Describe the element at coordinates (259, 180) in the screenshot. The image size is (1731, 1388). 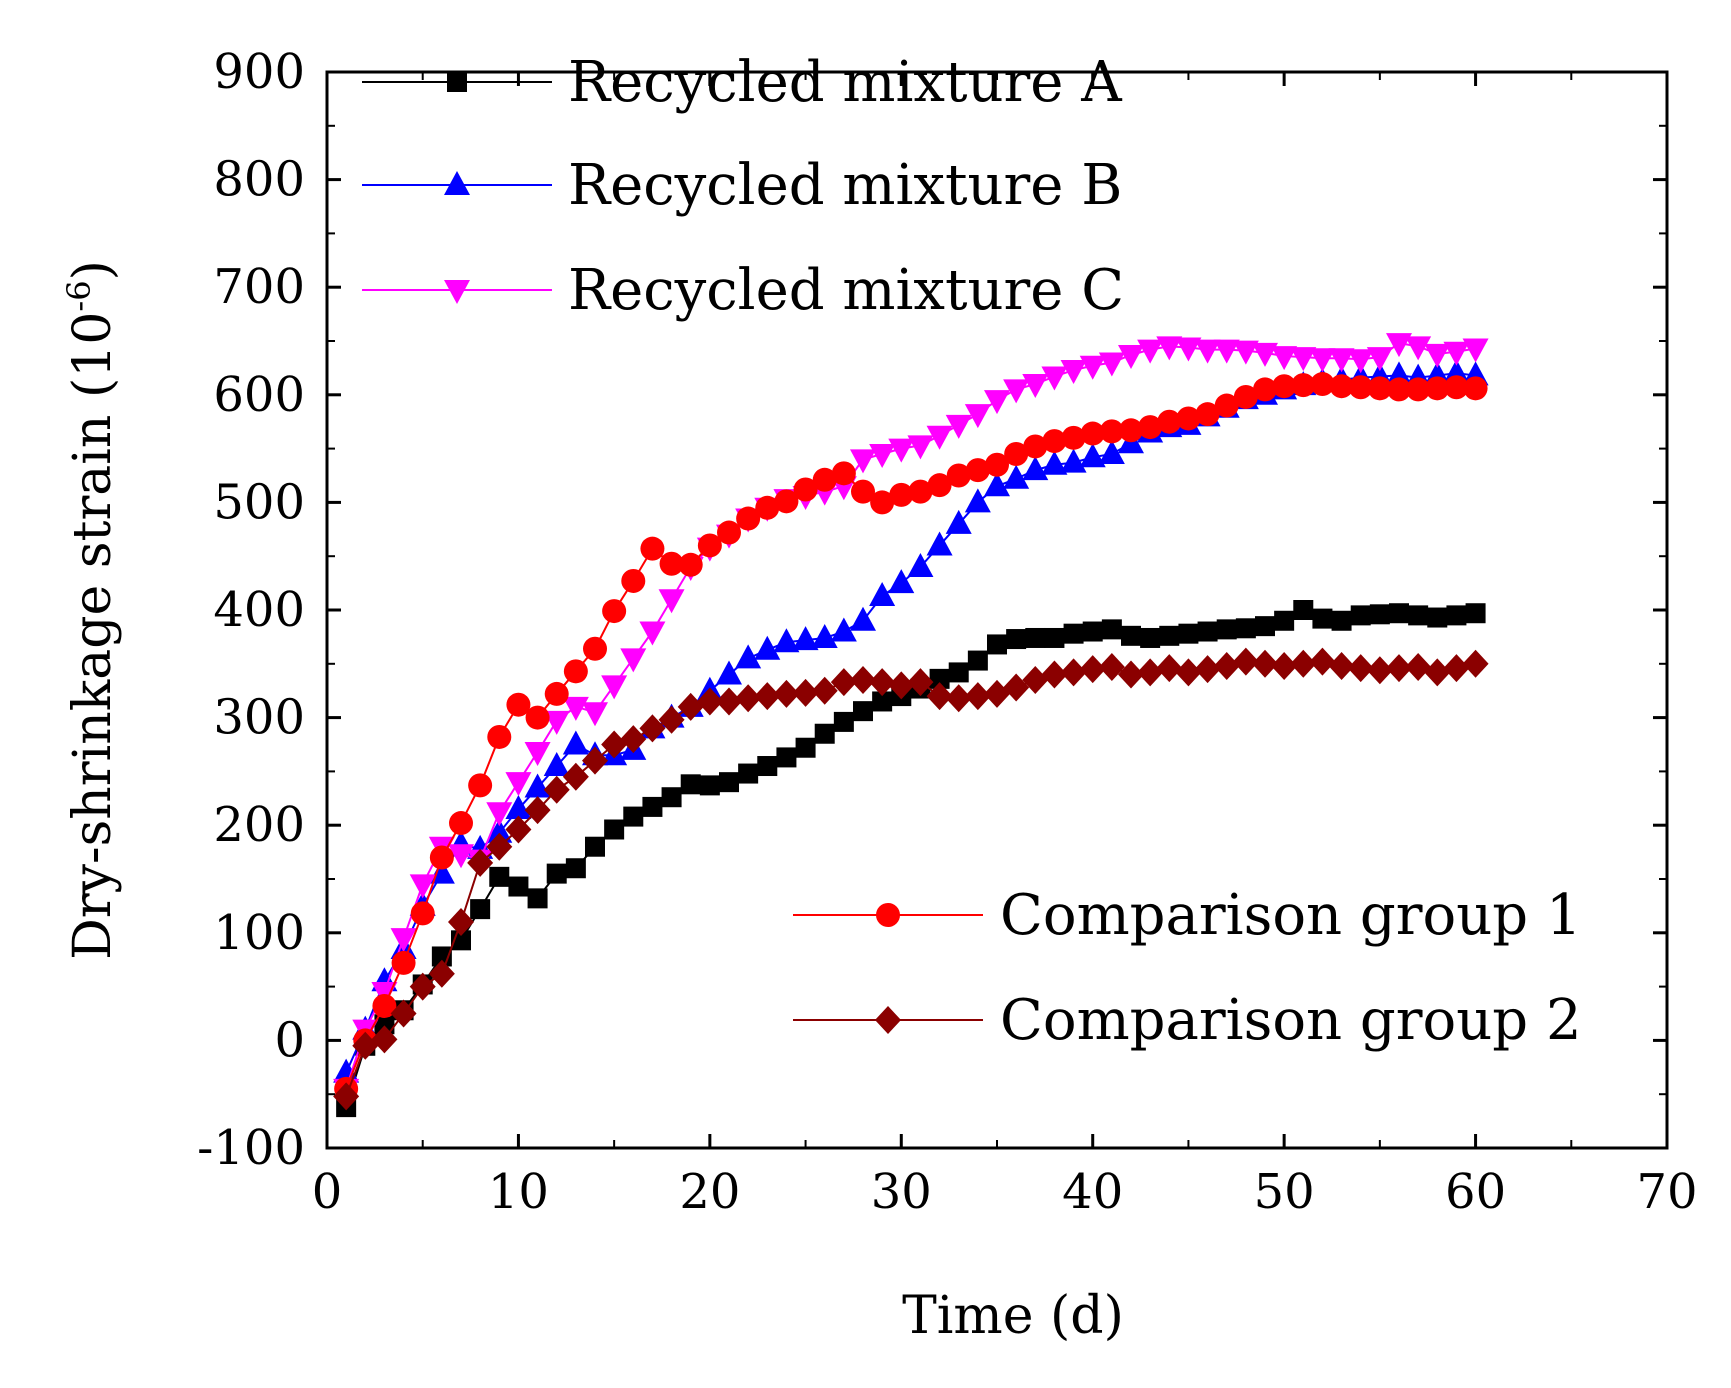
I see `y-tick-label: 800` at that location.